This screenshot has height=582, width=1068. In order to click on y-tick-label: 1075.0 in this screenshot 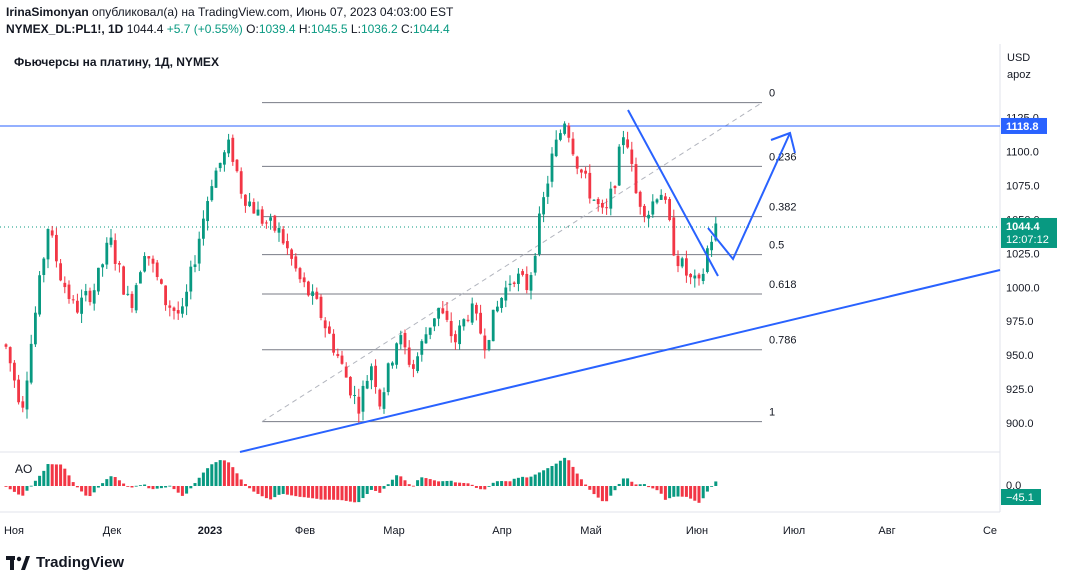, I will do `click(1023, 186)`.